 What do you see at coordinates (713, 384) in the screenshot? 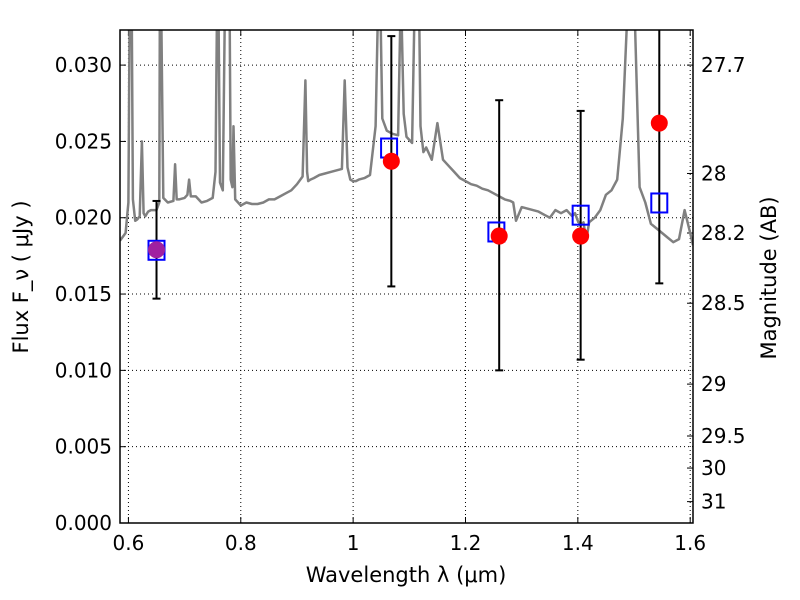
I see `y2-tick-label: 29` at bounding box center [713, 384].